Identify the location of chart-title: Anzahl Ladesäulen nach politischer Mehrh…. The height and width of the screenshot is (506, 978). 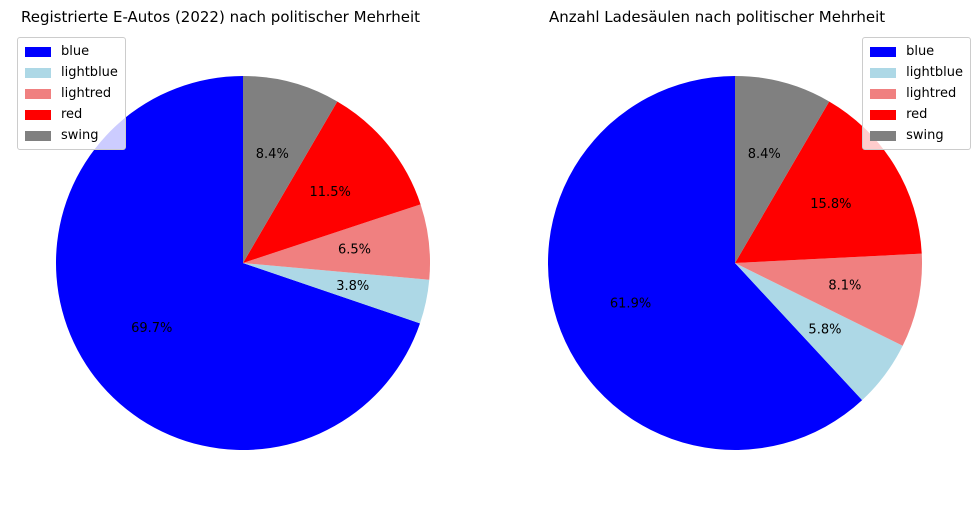
(717, 17).